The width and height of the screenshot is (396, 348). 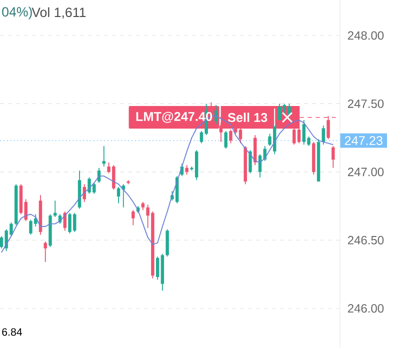 I want to click on annotation: 04%), so click(x=17, y=13).